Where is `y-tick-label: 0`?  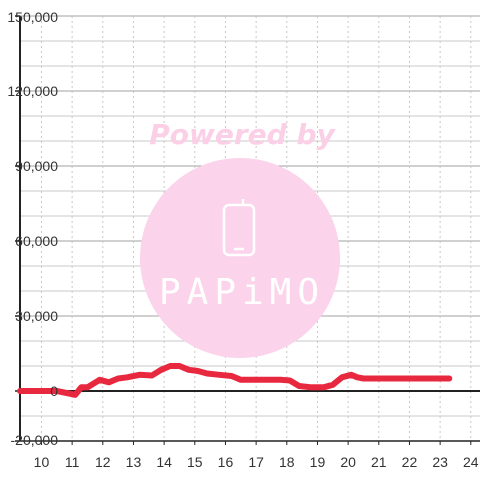
y-tick-label: 0 is located at coordinates (54, 391).